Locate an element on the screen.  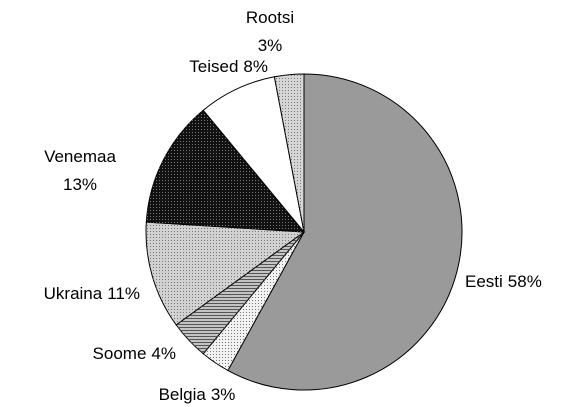
category-label: Eesti is located at coordinates (484, 281).